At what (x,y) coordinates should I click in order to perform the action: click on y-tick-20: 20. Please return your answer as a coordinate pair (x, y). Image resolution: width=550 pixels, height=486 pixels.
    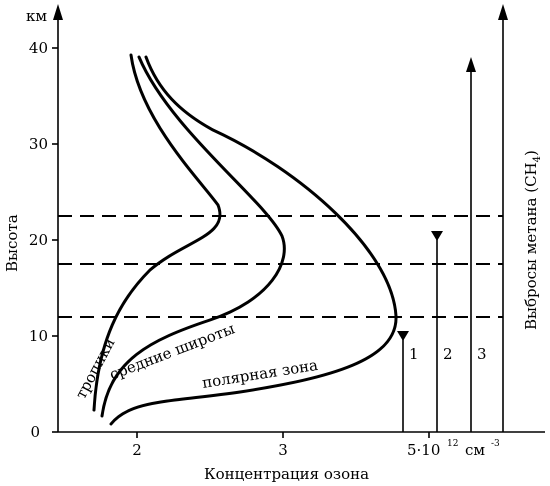
    Looking at the image, I should click on (38, 240).